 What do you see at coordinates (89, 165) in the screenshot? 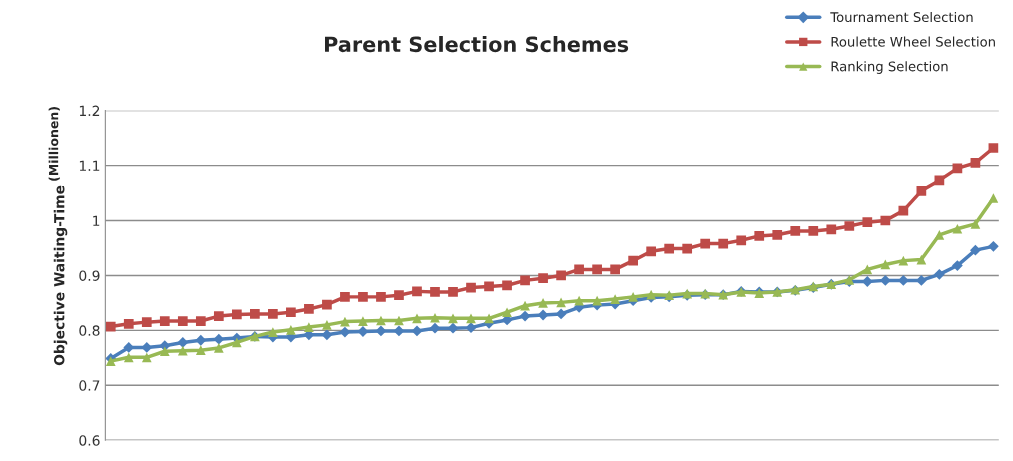
I see `y-tick-label: 1.1` at bounding box center [89, 165].